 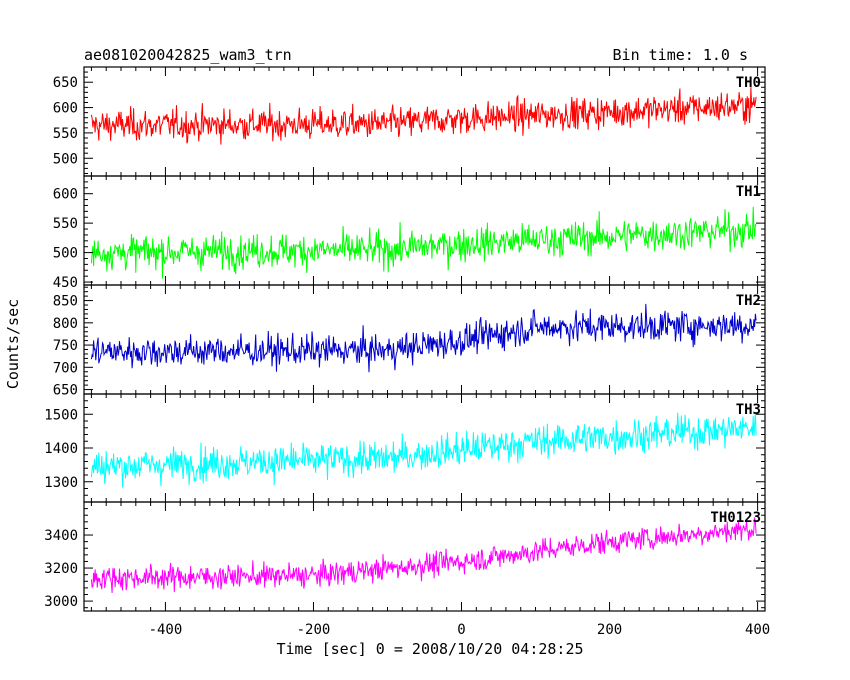 I want to click on x-tick-label: -400, so click(x=166, y=630).